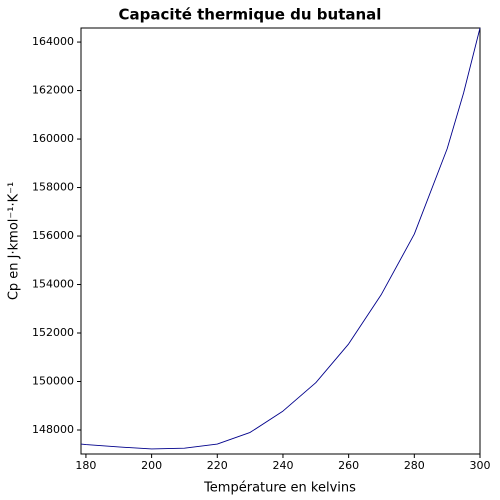 The height and width of the screenshot is (500, 500). What do you see at coordinates (414, 465) in the screenshot?
I see `x-tick-label: 280` at bounding box center [414, 465].